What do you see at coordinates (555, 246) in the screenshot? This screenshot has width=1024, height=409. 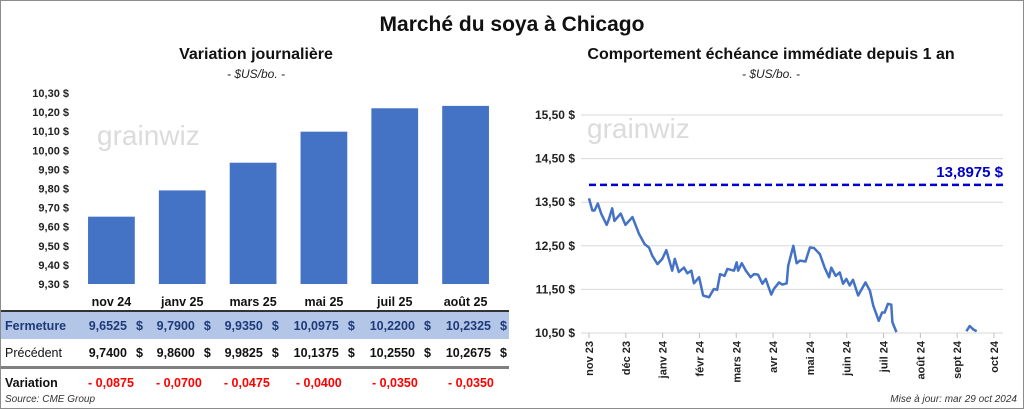 I see `y-tick-label: 12,50 $` at bounding box center [555, 246].